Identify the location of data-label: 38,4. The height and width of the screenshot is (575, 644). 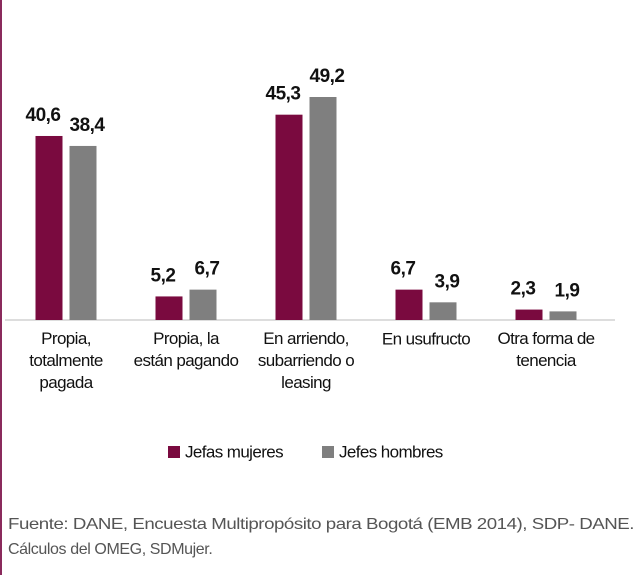
(88, 125).